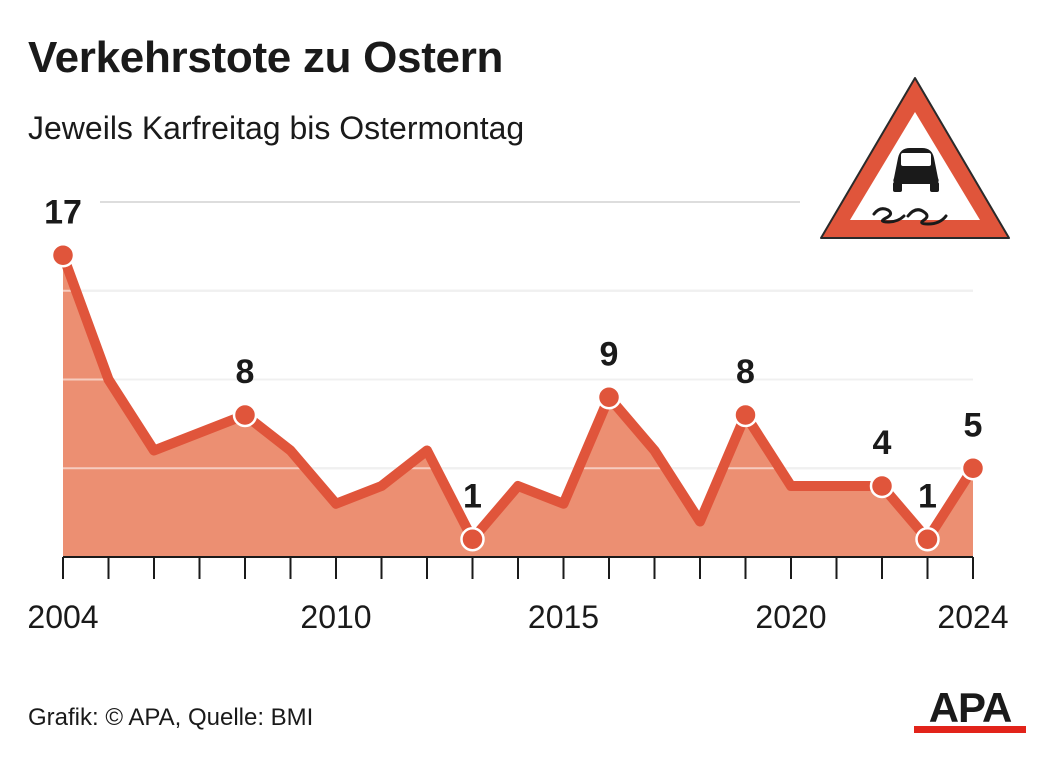  I want to click on x-tick-label: 2015, so click(563, 617).